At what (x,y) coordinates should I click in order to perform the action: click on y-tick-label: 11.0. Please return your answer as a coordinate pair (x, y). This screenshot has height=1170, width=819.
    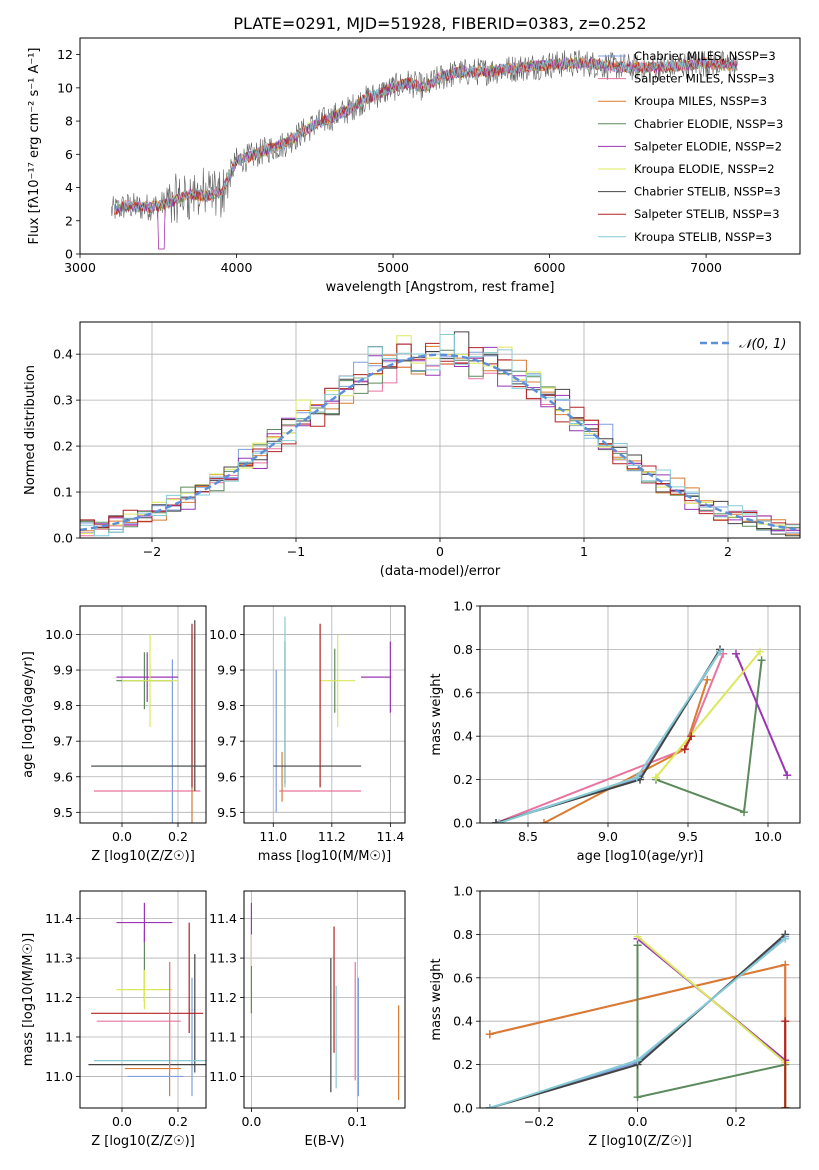
    Looking at the image, I should click on (223, 1076).